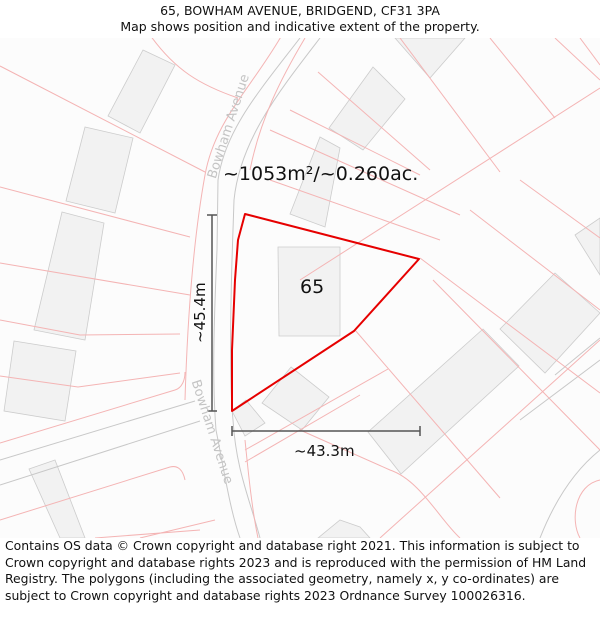  What do you see at coordinates (312, 287) in the screenshot?
I see `house-number-label: 65` at bounding box center [312, 287].